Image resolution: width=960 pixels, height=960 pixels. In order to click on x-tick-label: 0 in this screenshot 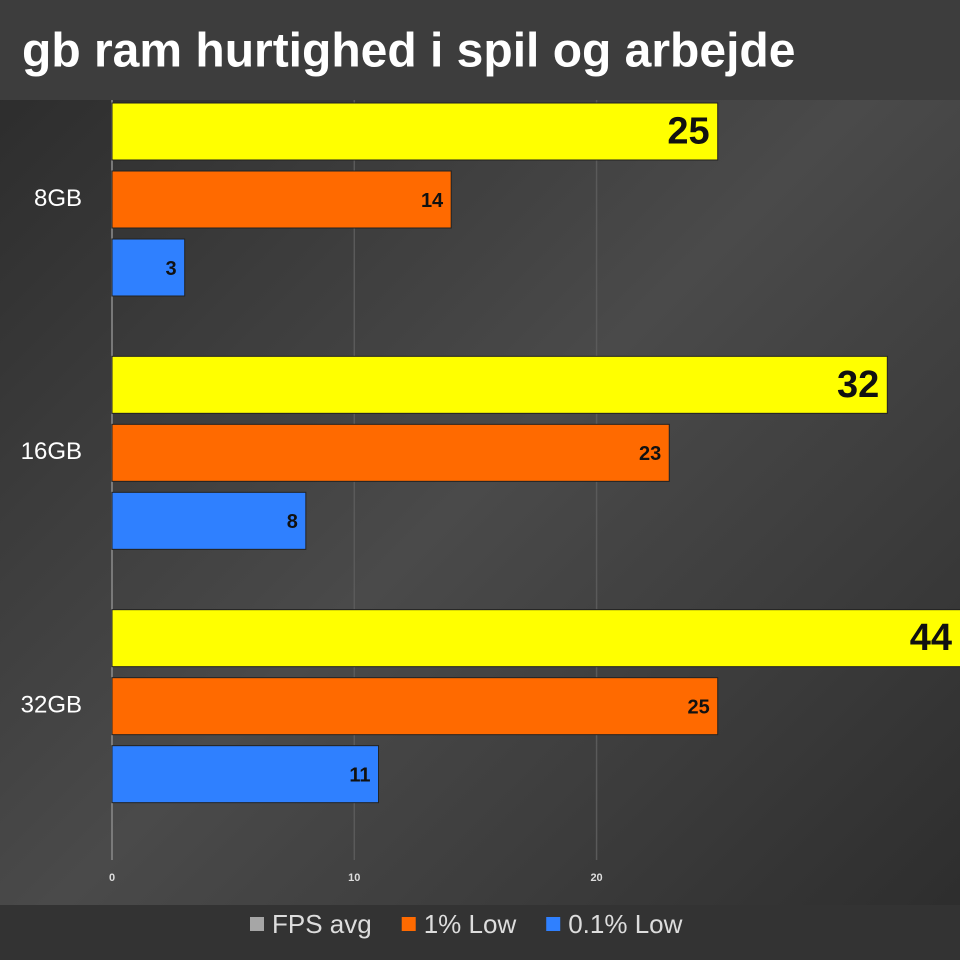, I will do `click(112, 878)`.